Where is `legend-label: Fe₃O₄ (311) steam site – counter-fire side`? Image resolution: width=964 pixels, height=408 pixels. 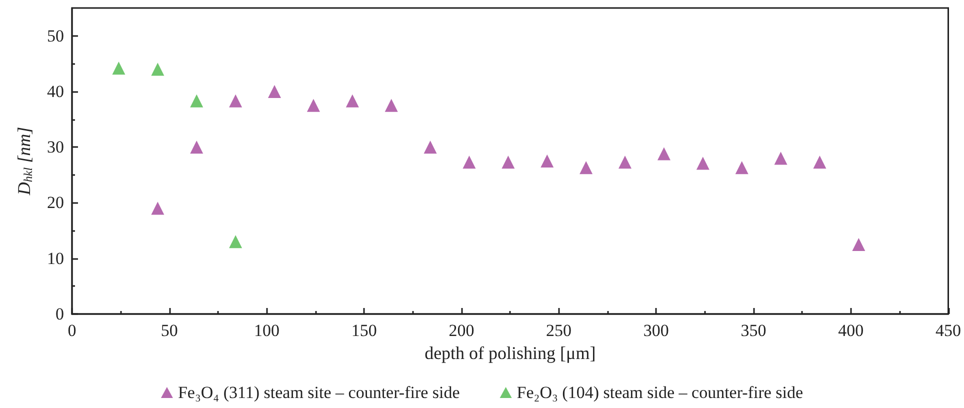 legend-label: Fe₃O₄ (311) steam site – counter-fire side is located at coordinates (319, 392).